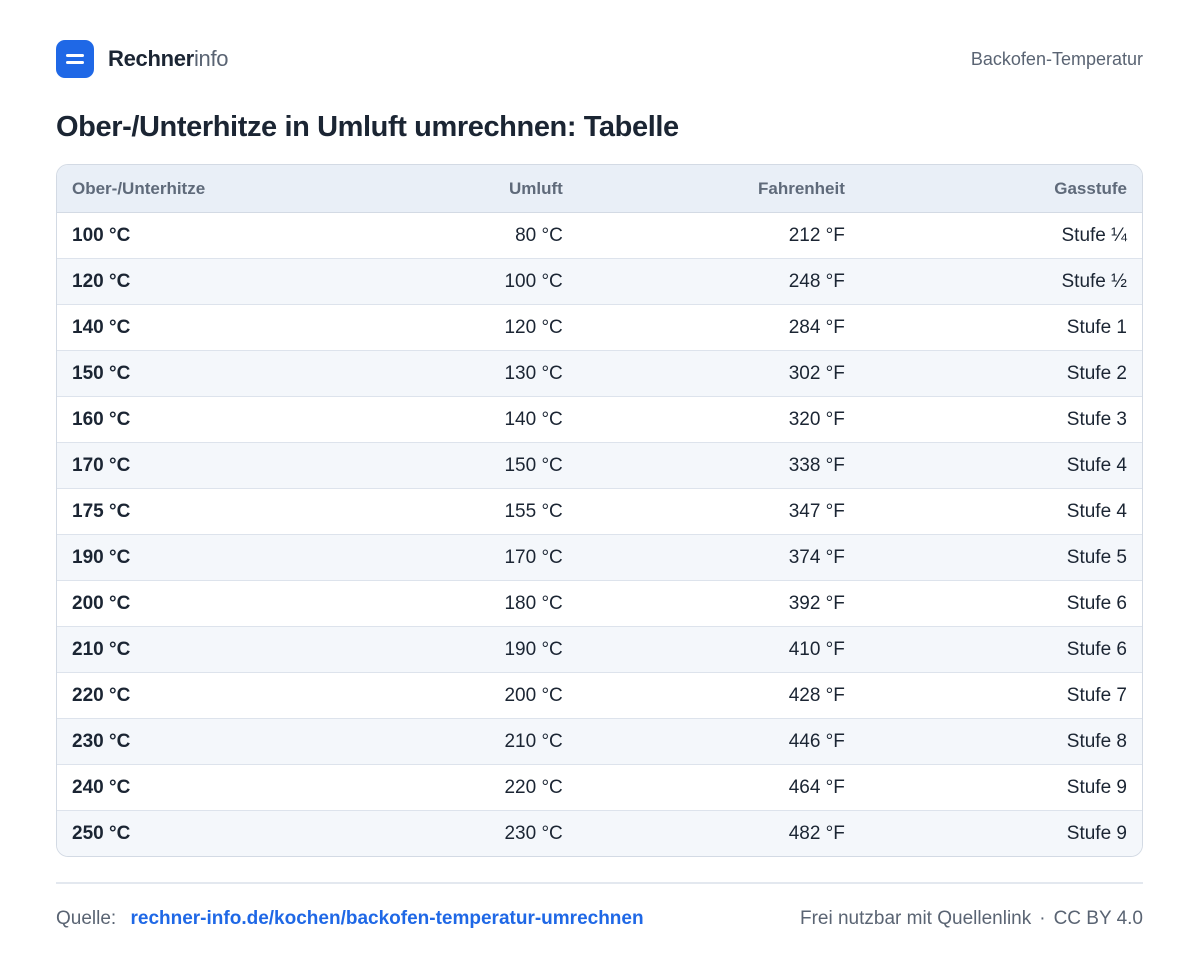 The height and width of the screenshot is (960, 1200). I want to click on cell-ober-unterhitze: 210 °C, so click(209, 649).